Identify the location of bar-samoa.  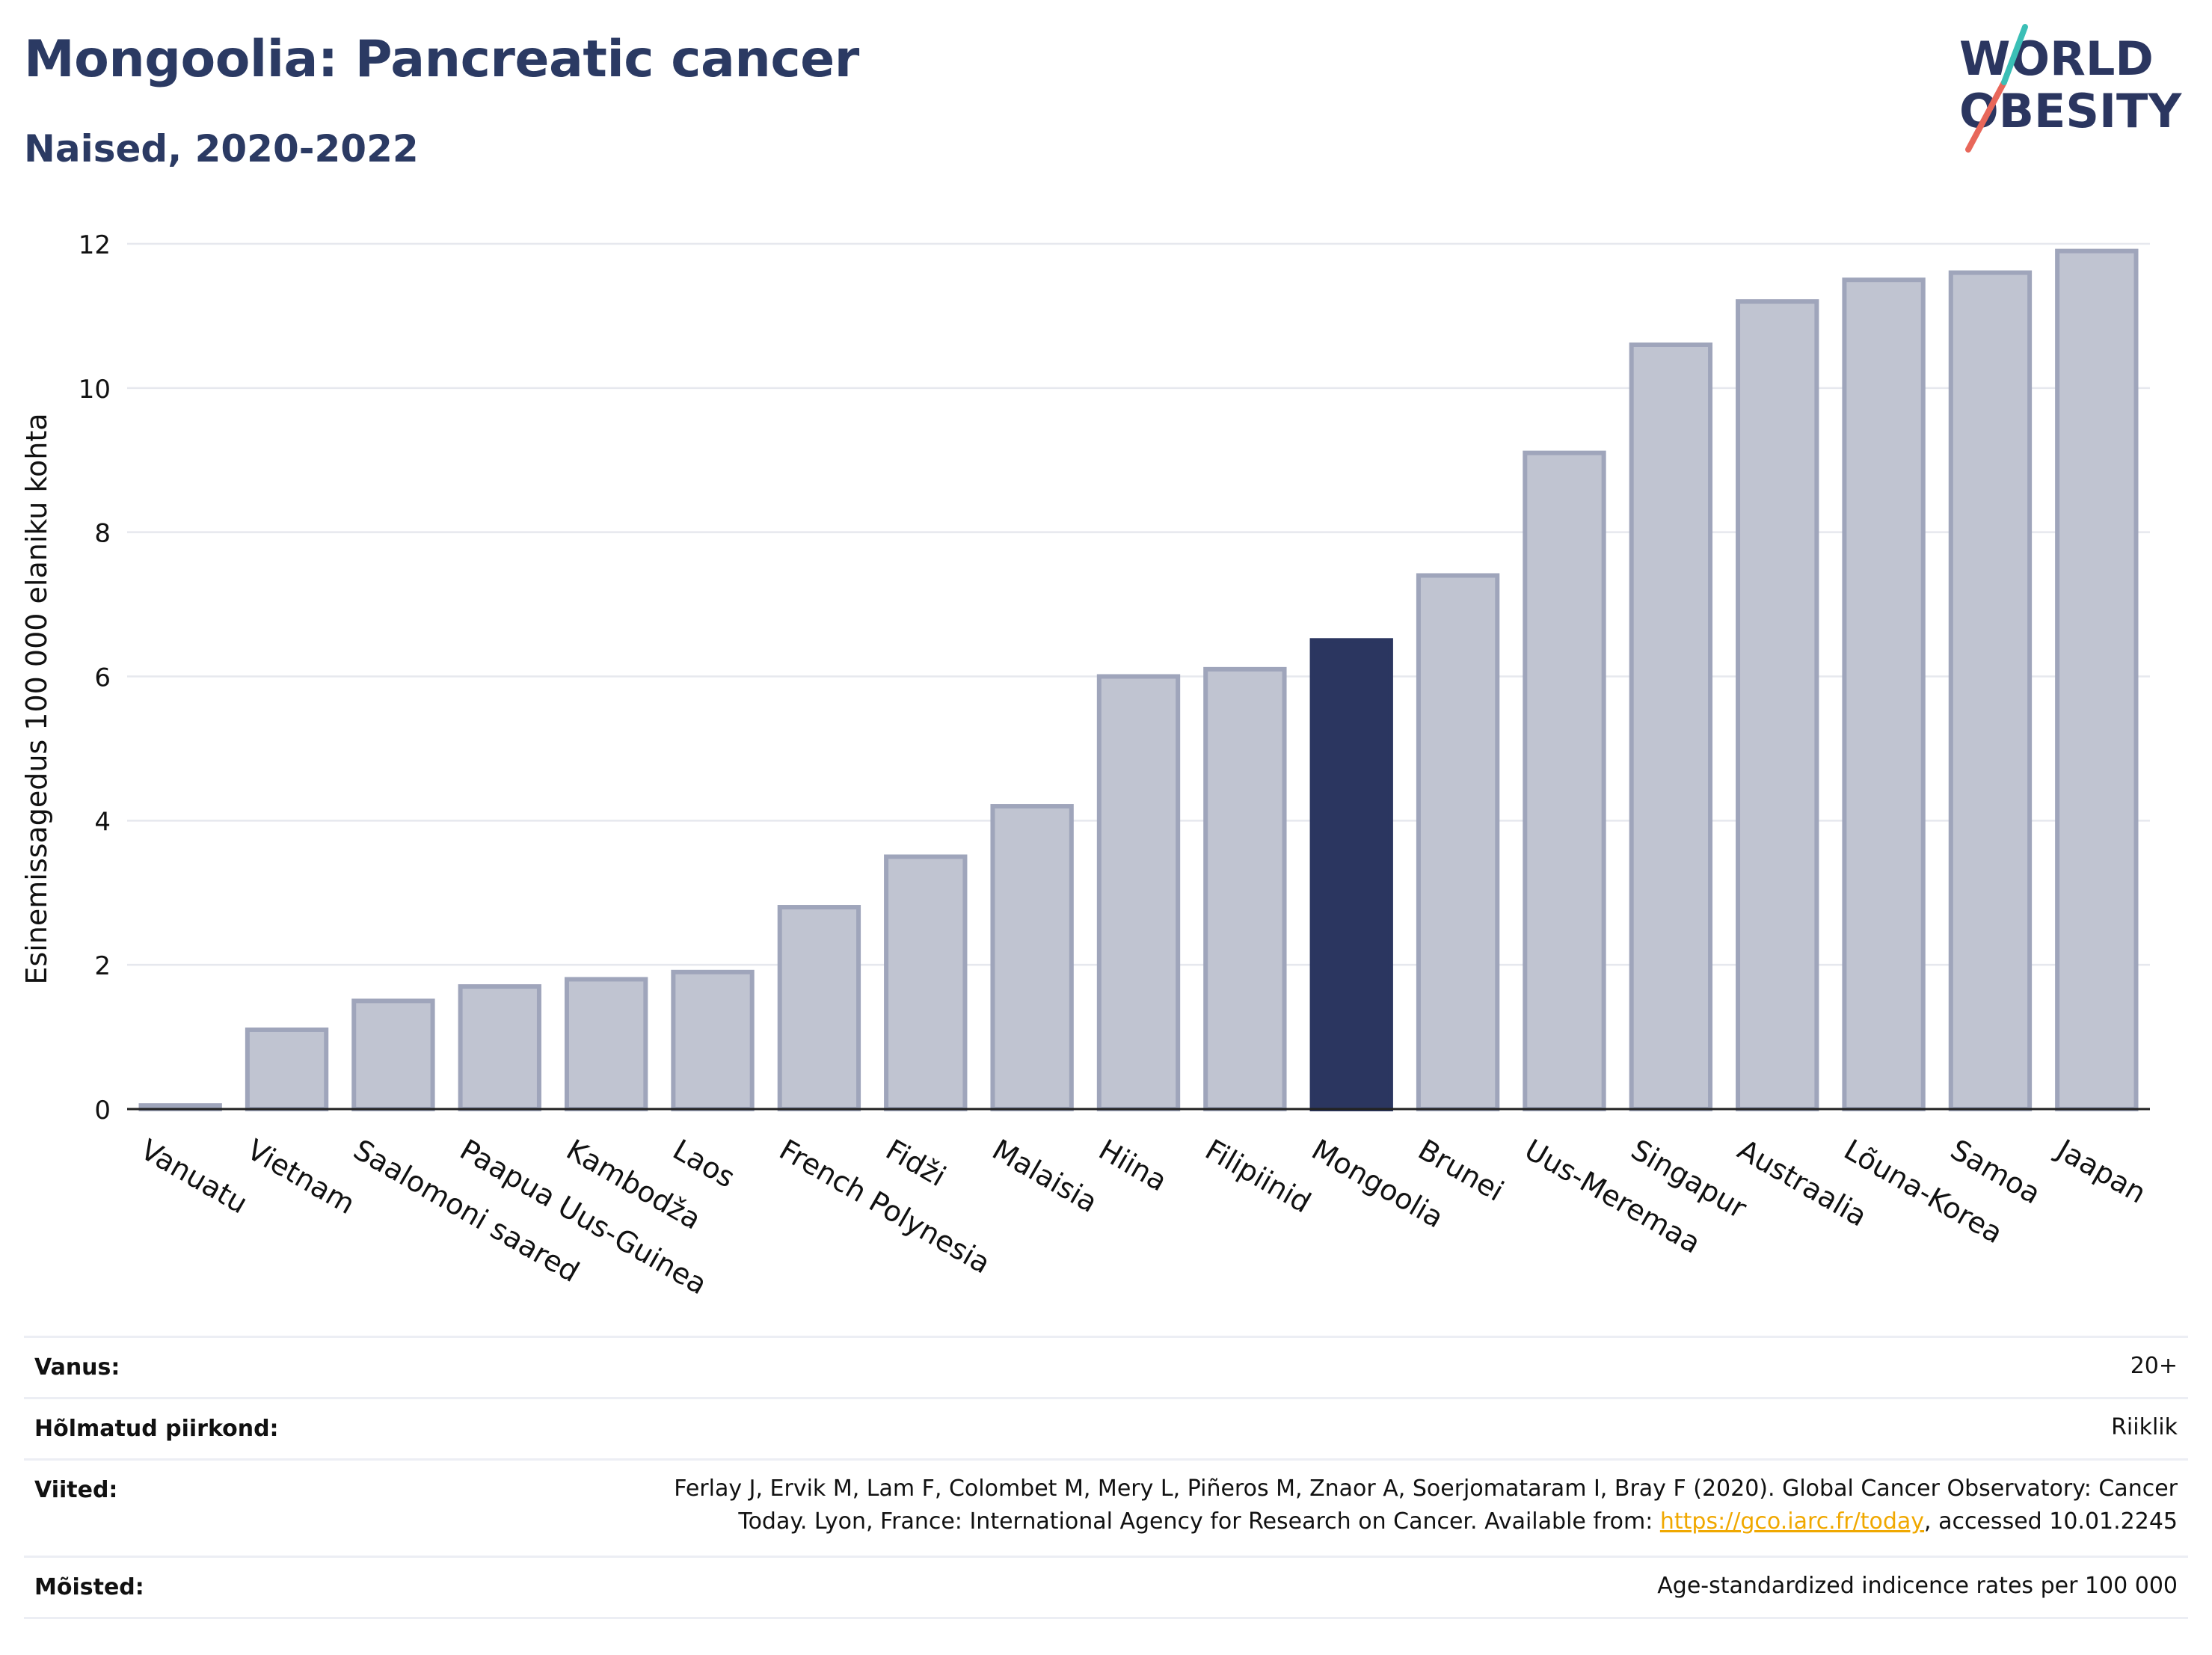
(1990, 691).